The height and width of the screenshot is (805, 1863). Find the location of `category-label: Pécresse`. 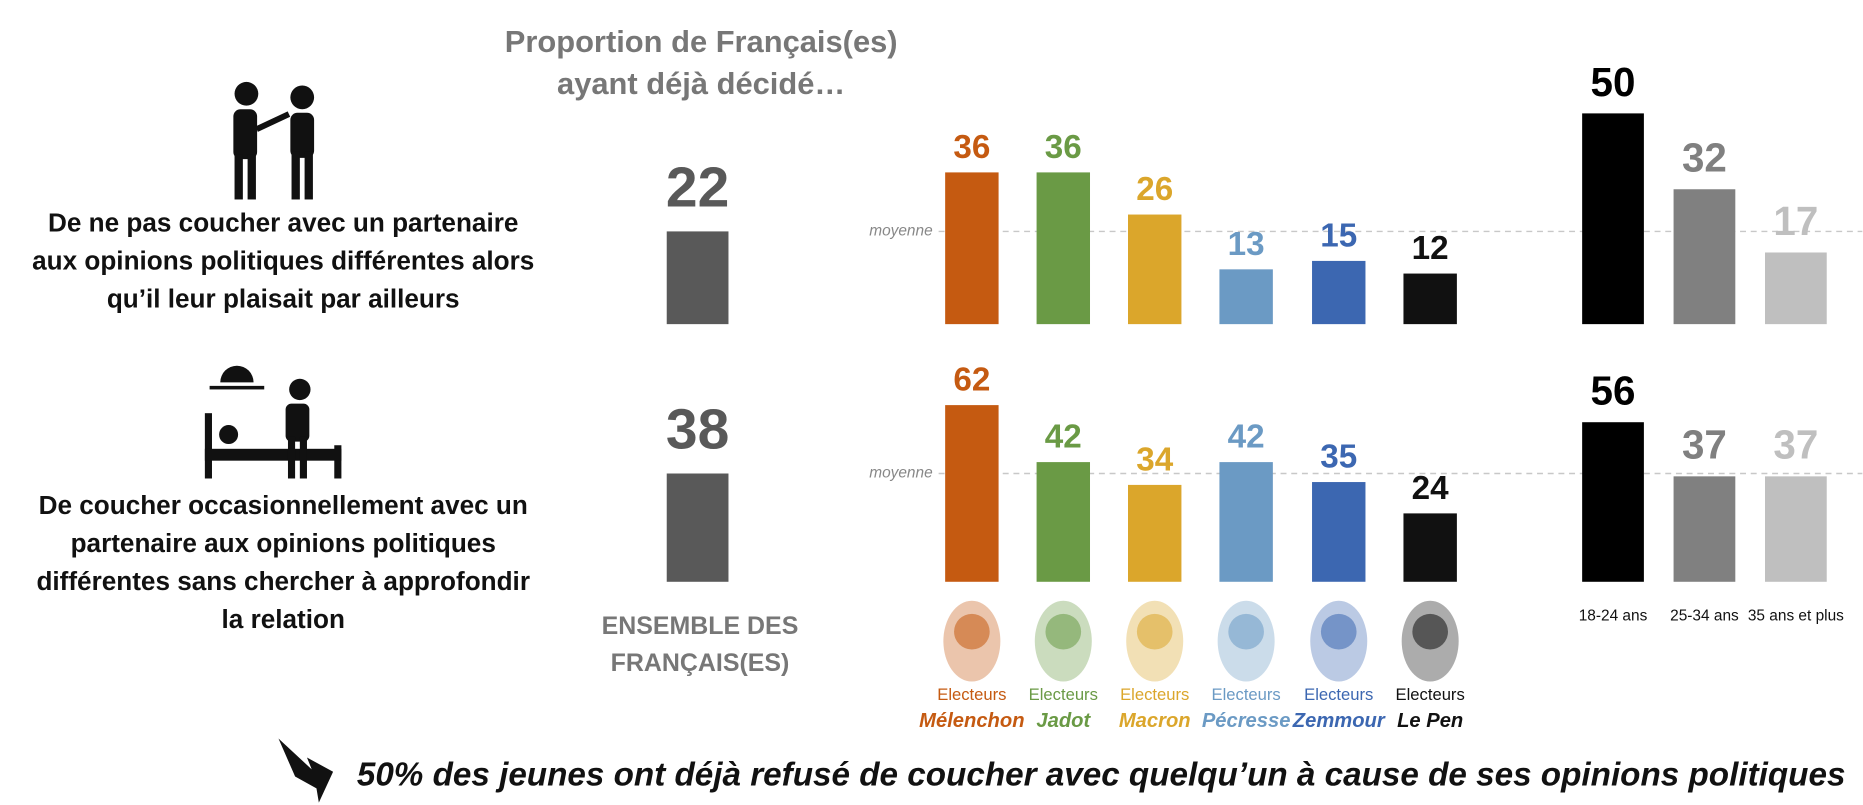

category-label: Pécresse is located at coordinates (1246, 721).